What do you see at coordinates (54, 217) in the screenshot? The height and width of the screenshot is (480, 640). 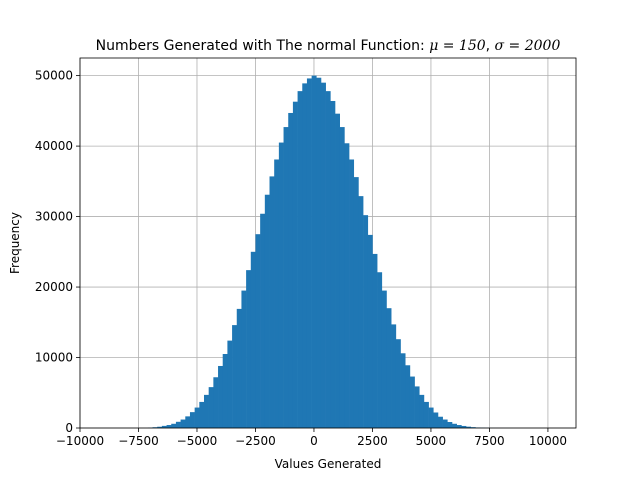 I see `y-tick-label: 30000` at bounding box center [54, 217].